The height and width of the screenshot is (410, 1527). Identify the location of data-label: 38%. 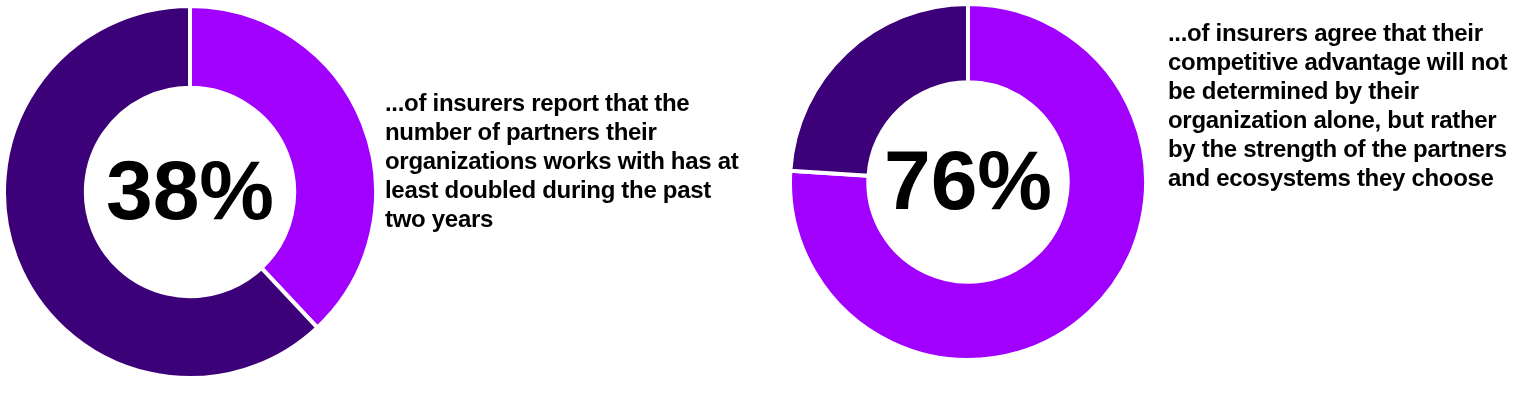
(190, 190).